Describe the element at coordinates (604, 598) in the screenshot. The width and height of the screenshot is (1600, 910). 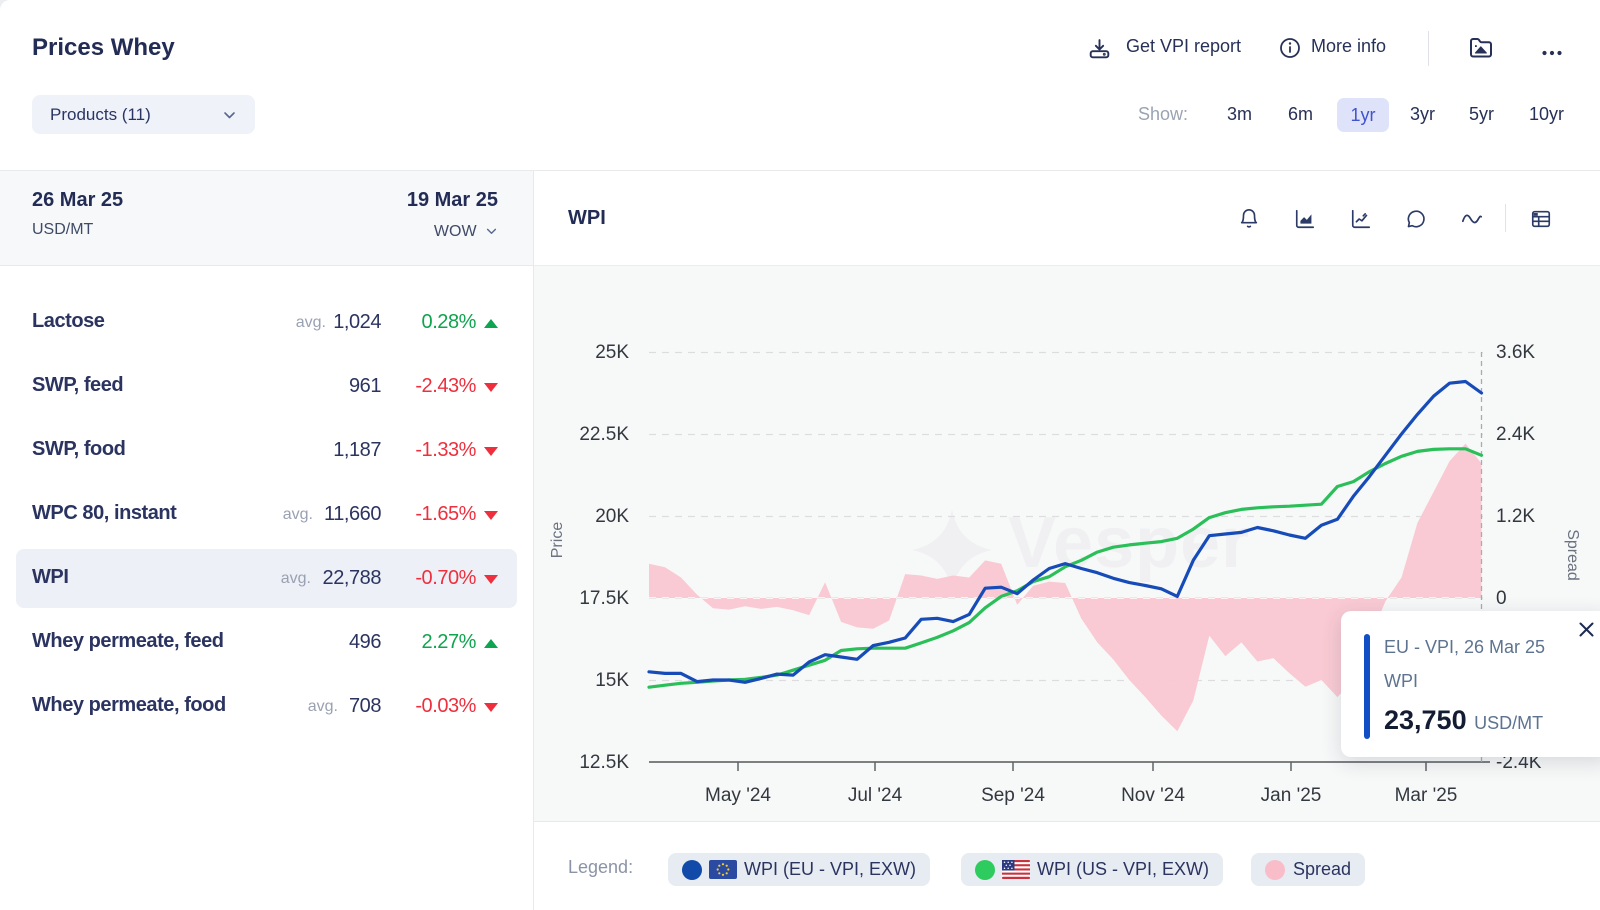
I see `svg-text: 17.5K` at that location.